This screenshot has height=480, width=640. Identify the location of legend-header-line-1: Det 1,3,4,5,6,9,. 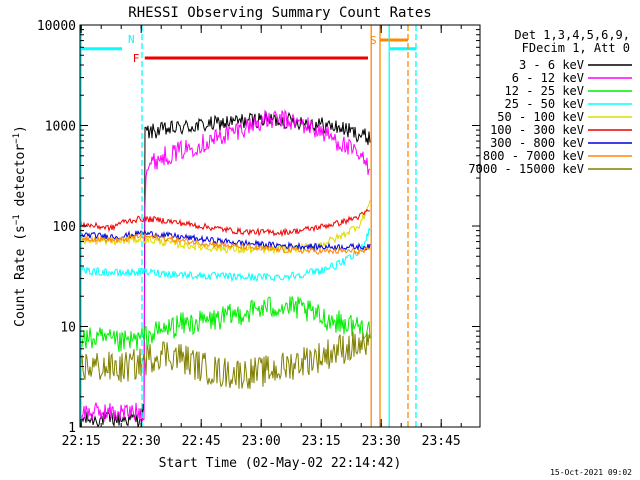
(572, 35).